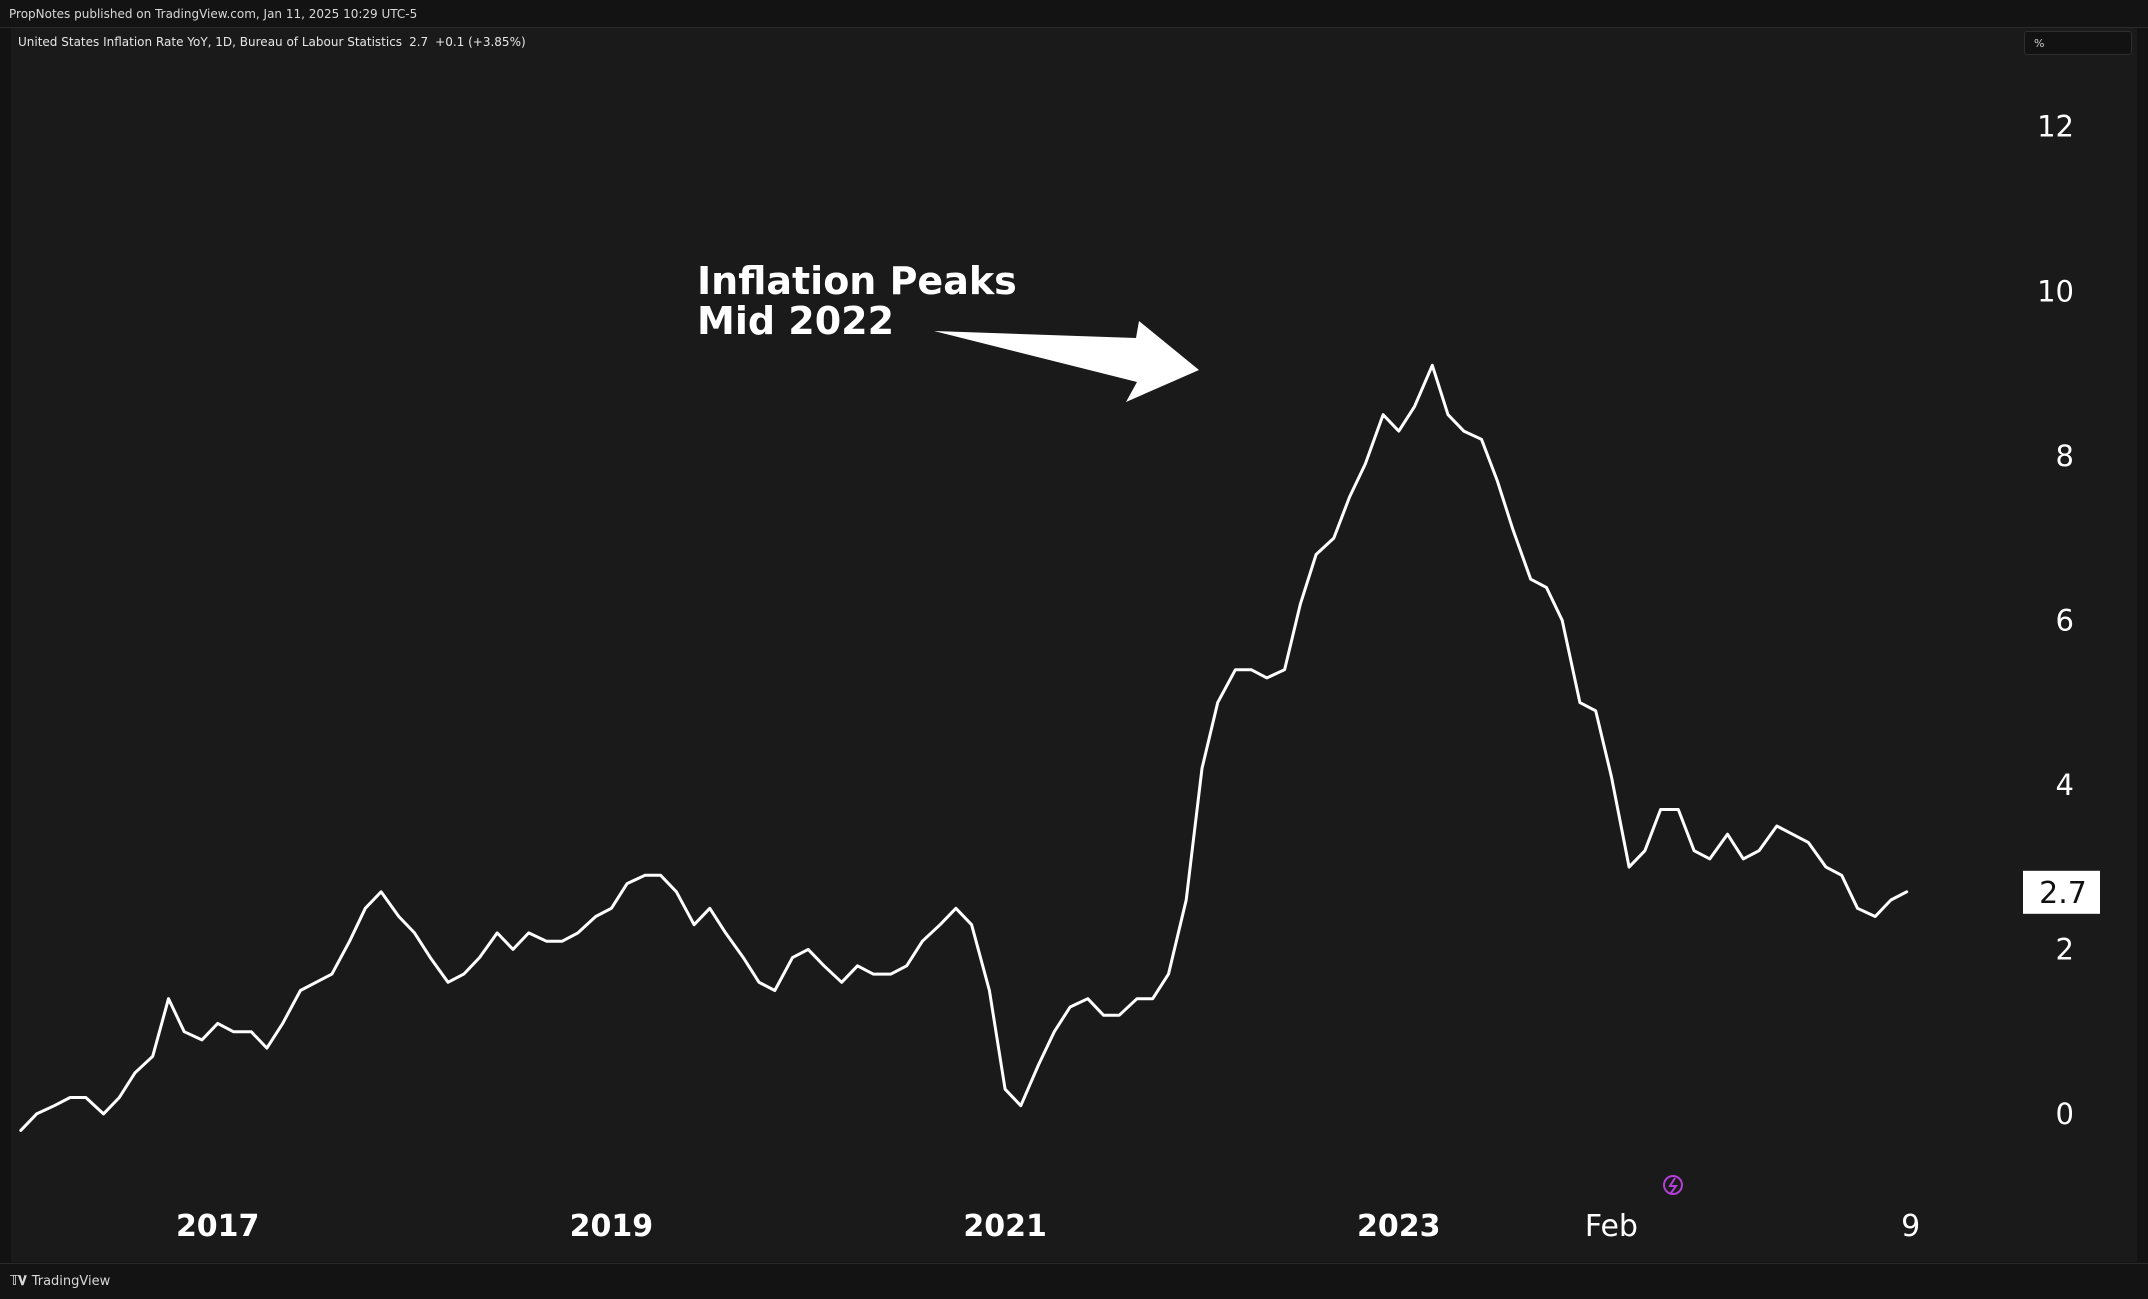 The image size is (2148, 1299). What do you see at coordinates (218, 1226) in the screenshot?
I see `x-tick-label: 2017` at bounding box center [218, 1226].